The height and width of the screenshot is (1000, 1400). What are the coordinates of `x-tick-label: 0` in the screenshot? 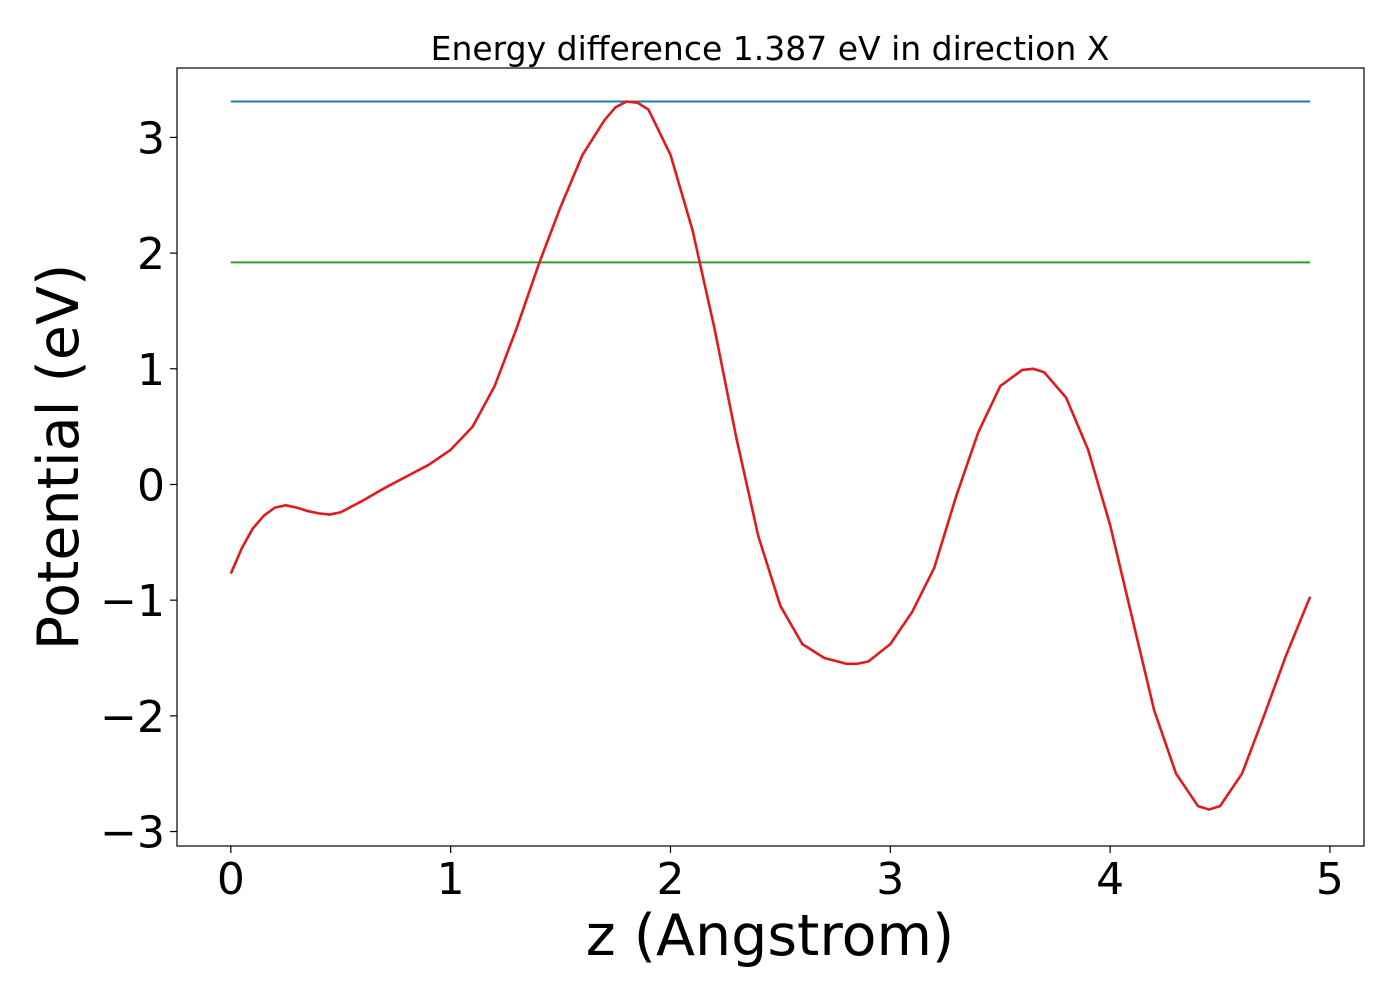 It's located at (231, 879).